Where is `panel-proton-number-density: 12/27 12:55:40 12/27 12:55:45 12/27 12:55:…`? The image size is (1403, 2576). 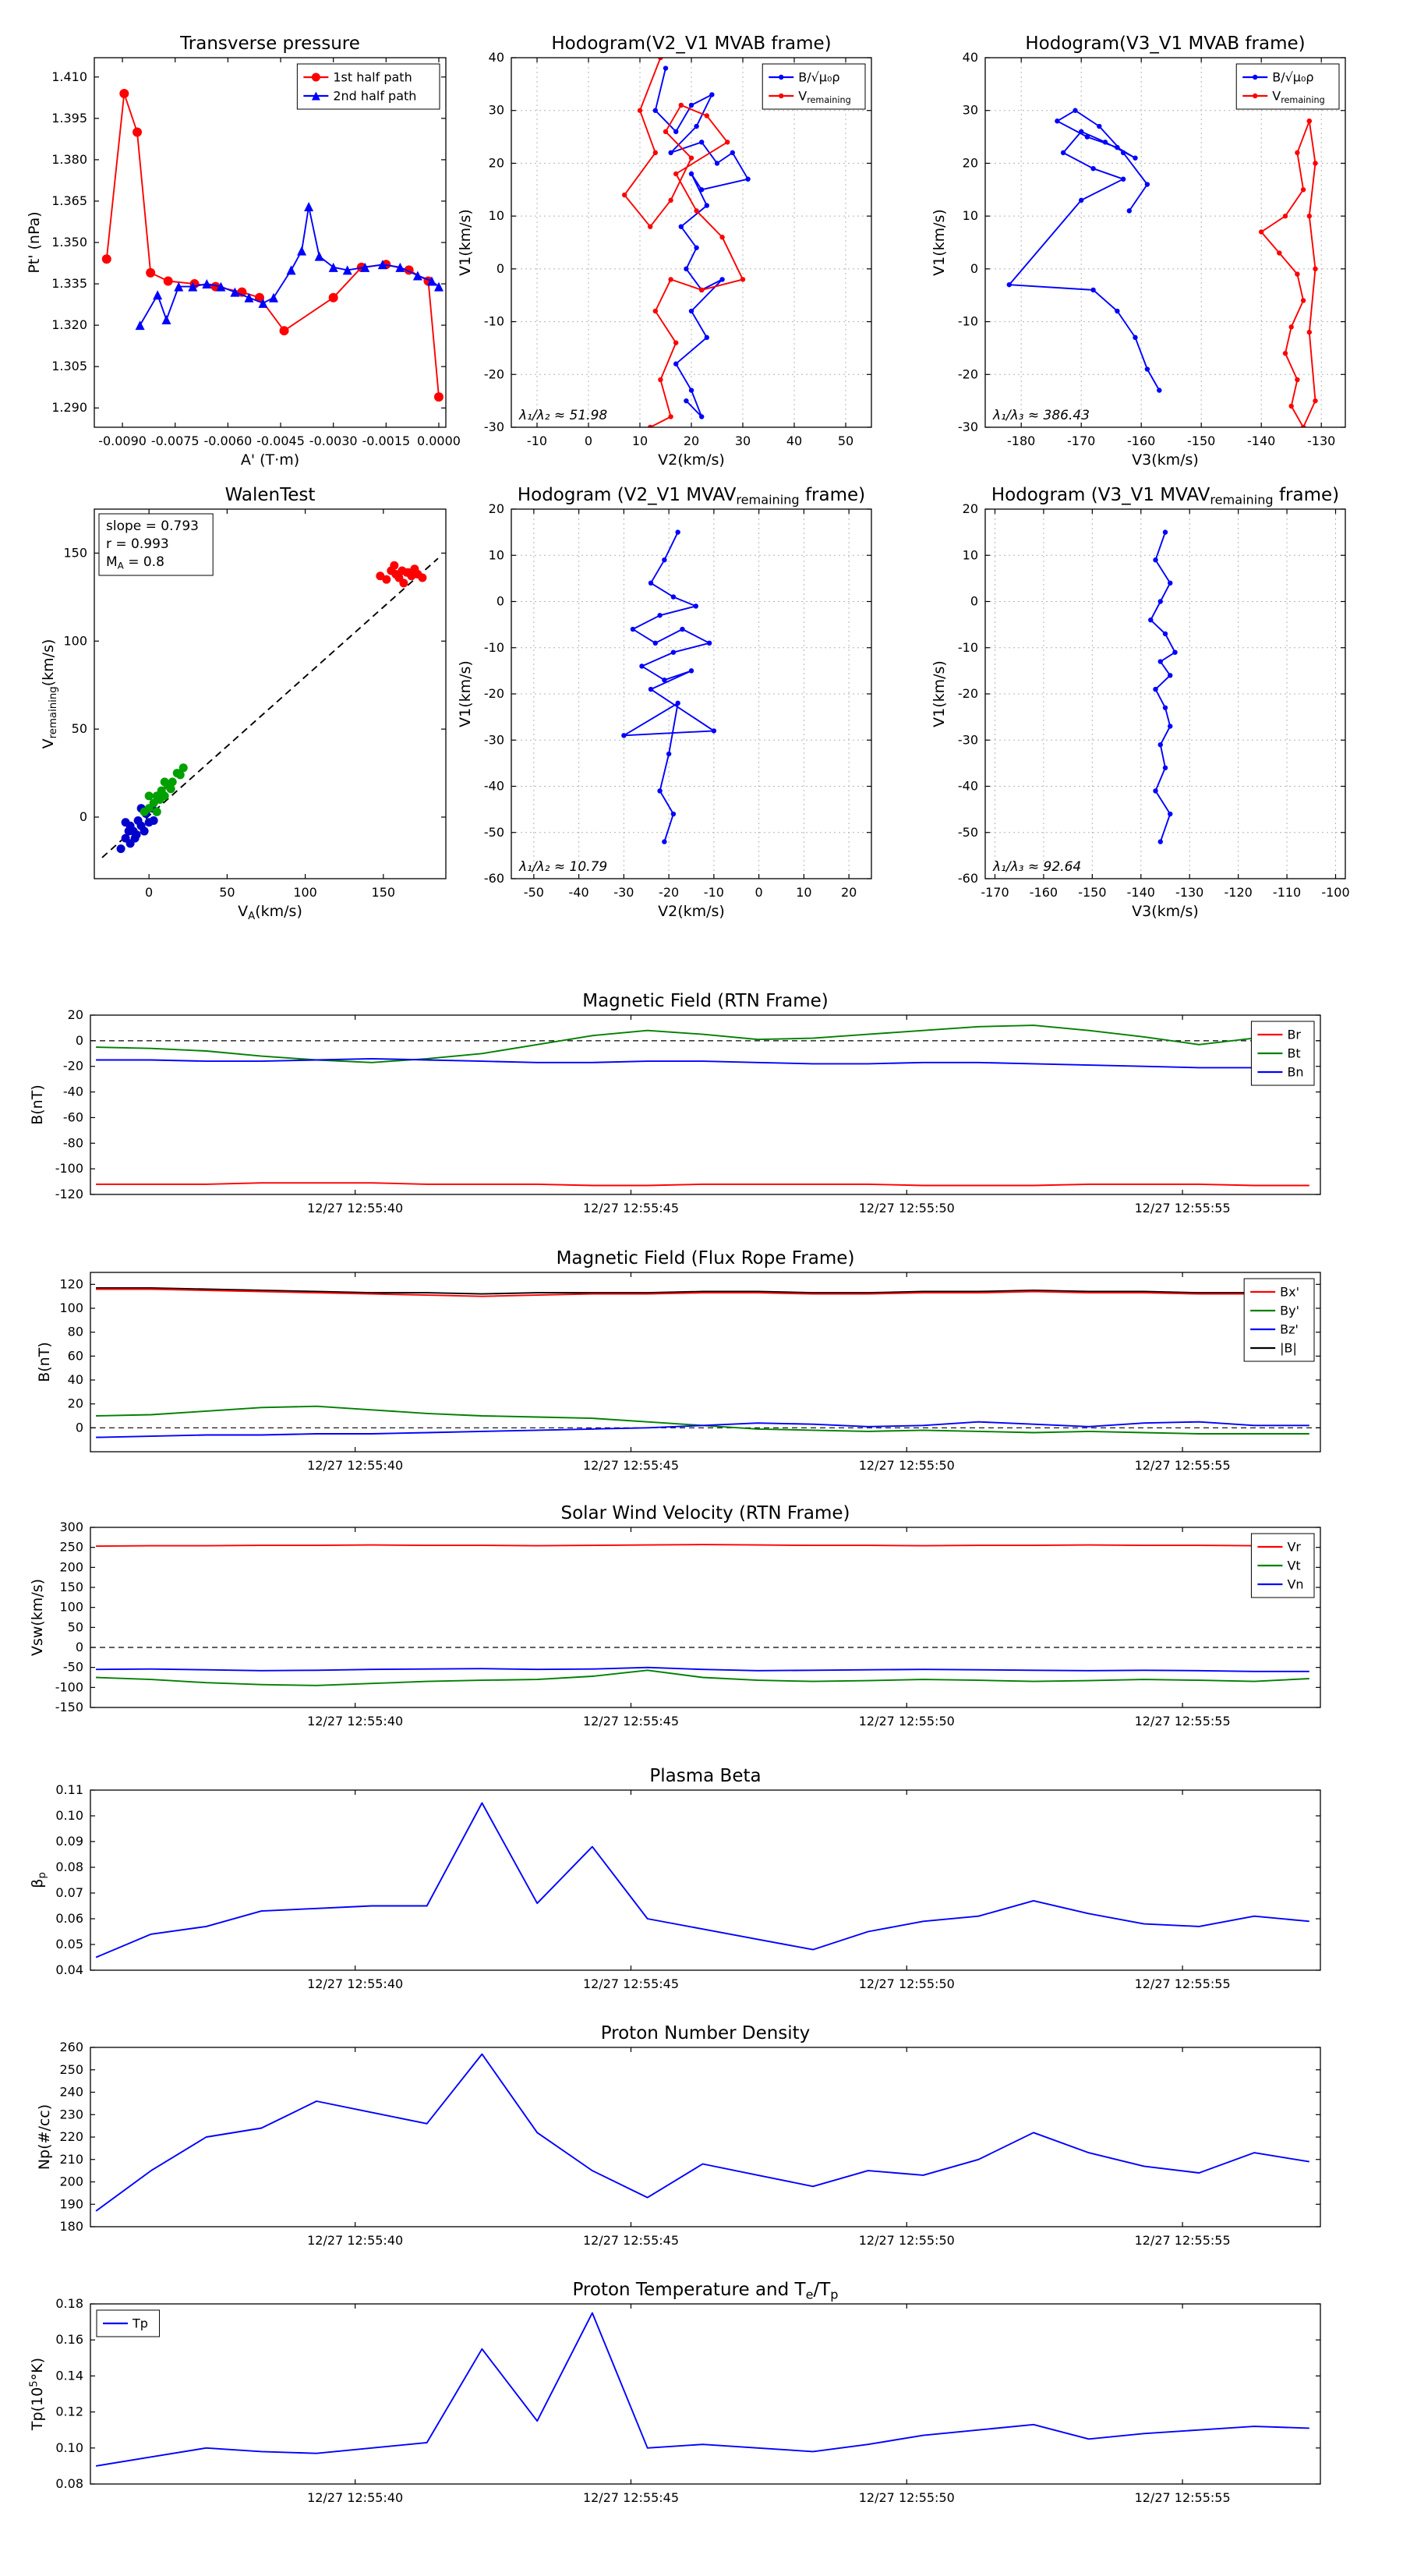
panel-proton-number-density: 12/27 12:55:40 12/27 12:55:45 12/27 12:55:… is located at coordinates (678, 2135).